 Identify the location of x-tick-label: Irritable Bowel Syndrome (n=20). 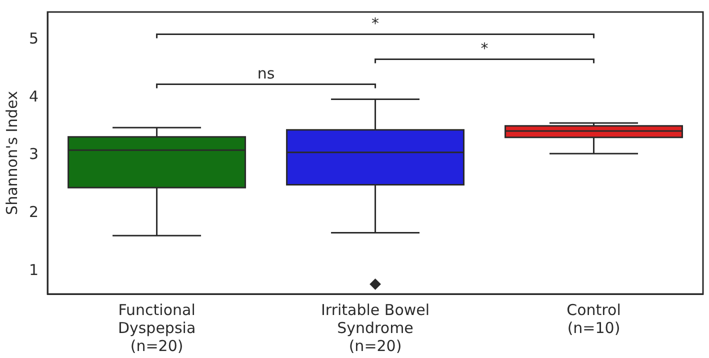
(375, 327).